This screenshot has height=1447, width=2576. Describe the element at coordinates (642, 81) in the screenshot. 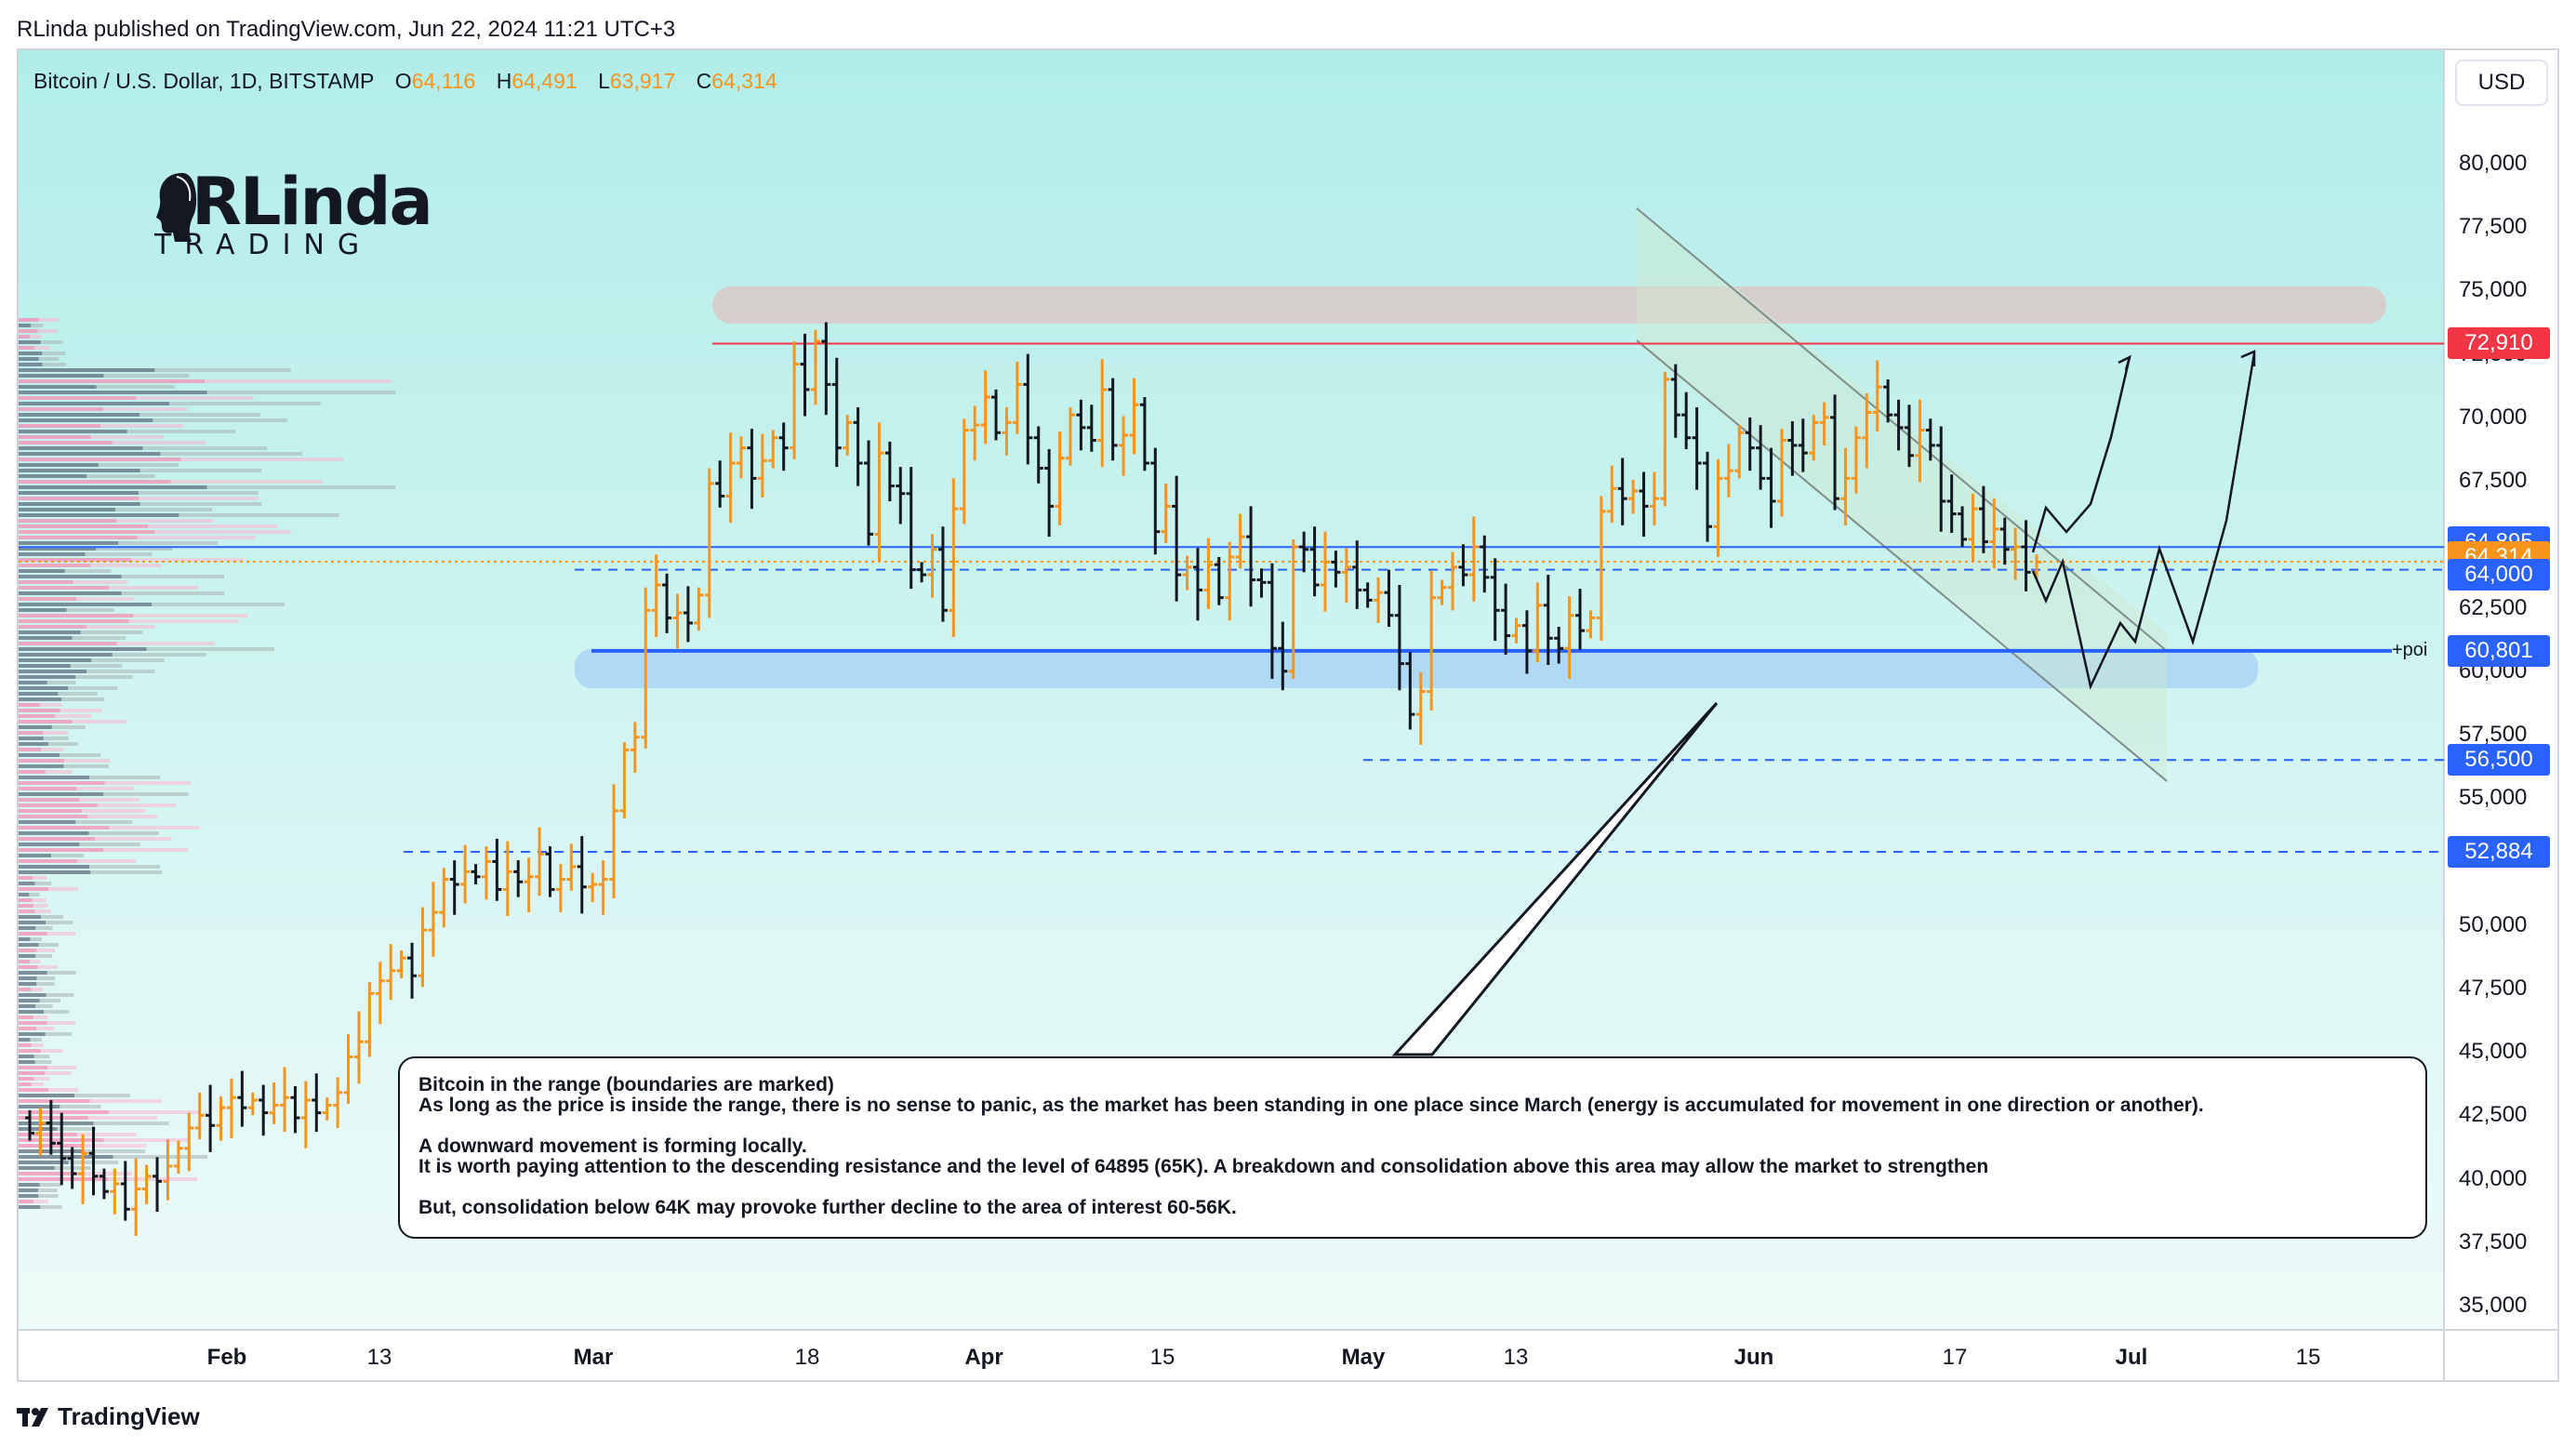

I see `low-value: 63,917` at that location.